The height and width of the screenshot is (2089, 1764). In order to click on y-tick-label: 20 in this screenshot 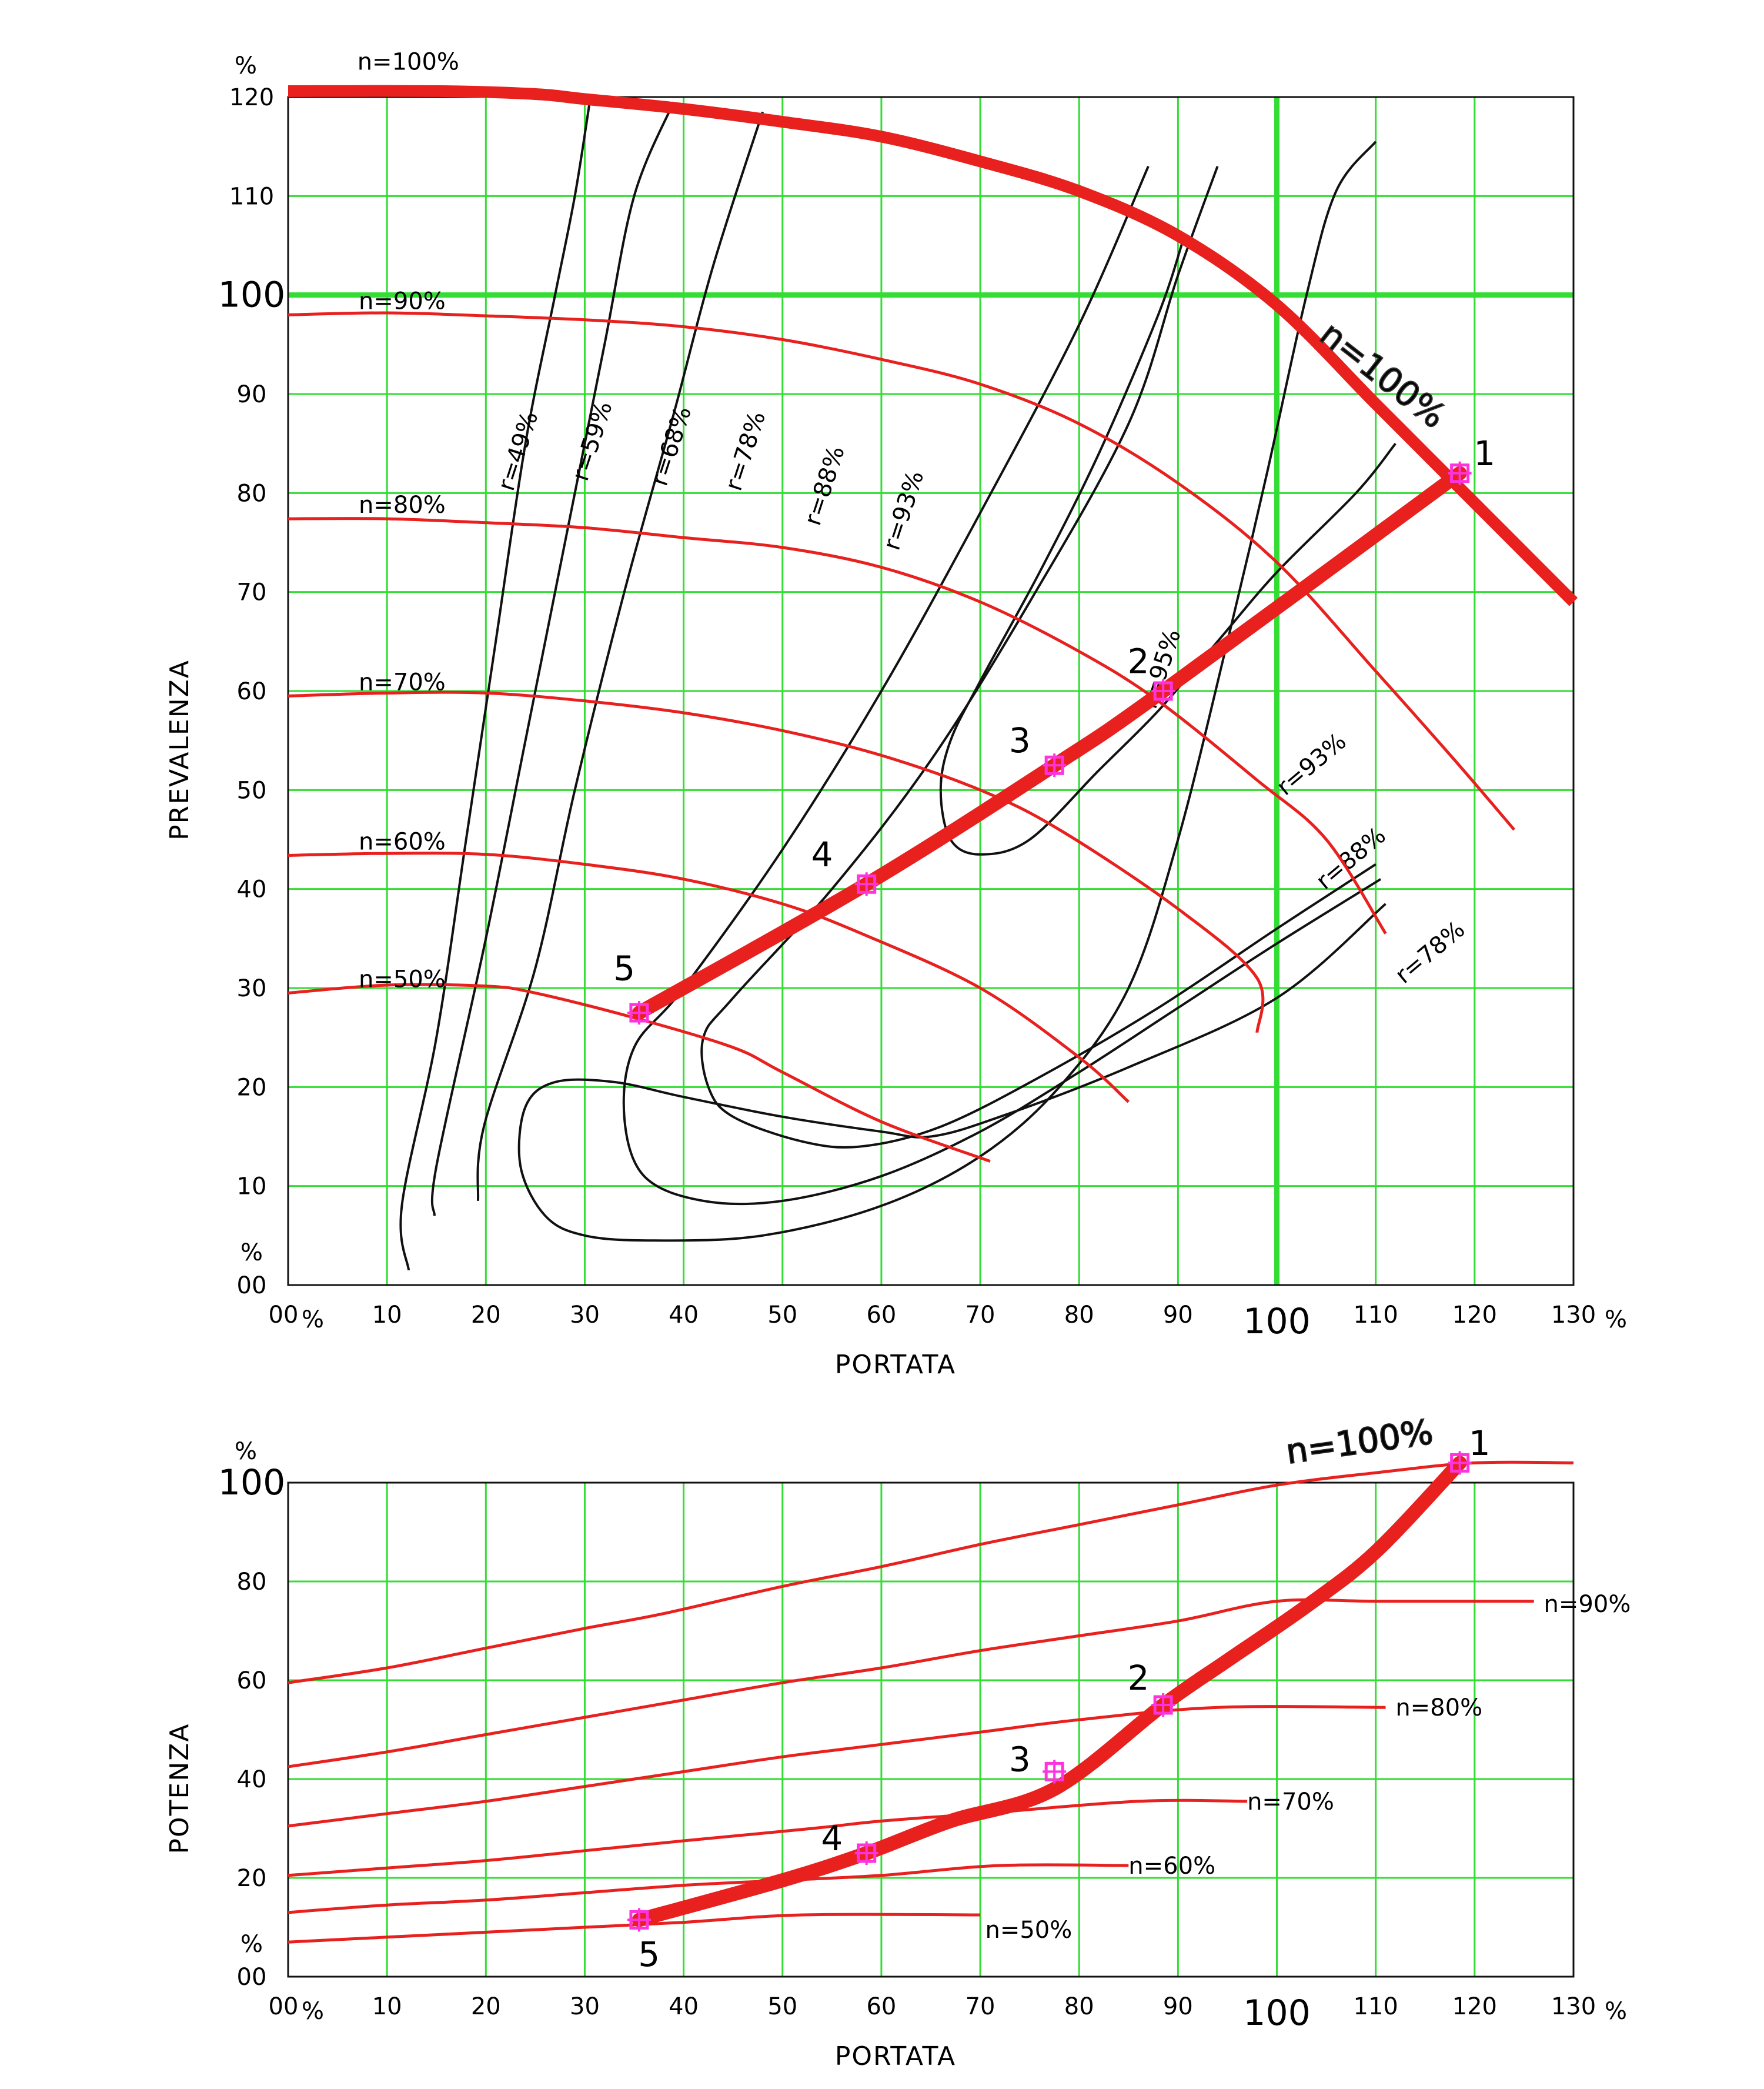, I will do `click(252, 1879)`.